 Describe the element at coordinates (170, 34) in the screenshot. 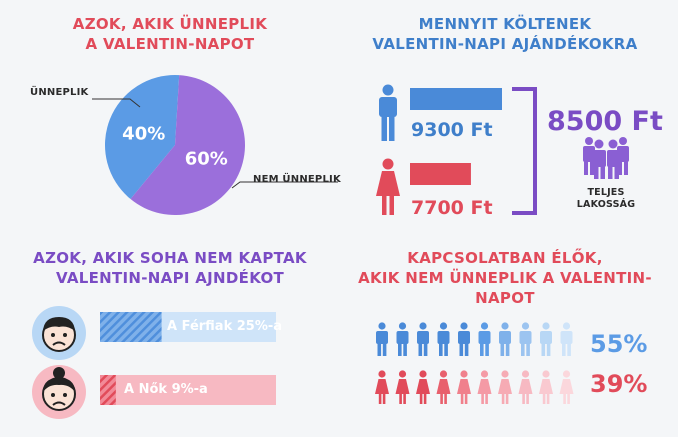

I see `celebrate-title: AZOK, AKIK ÜNNEPLIK A VALENTIN-NAPOT` at that location.